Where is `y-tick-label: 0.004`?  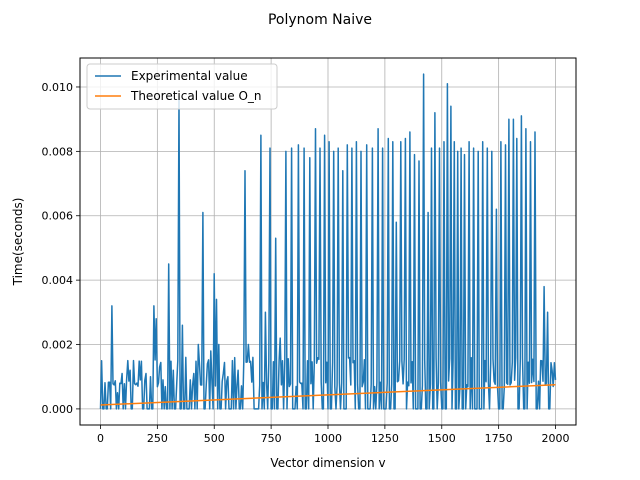
y-tick-label: 0.004 is located at coordinates (58, 280).